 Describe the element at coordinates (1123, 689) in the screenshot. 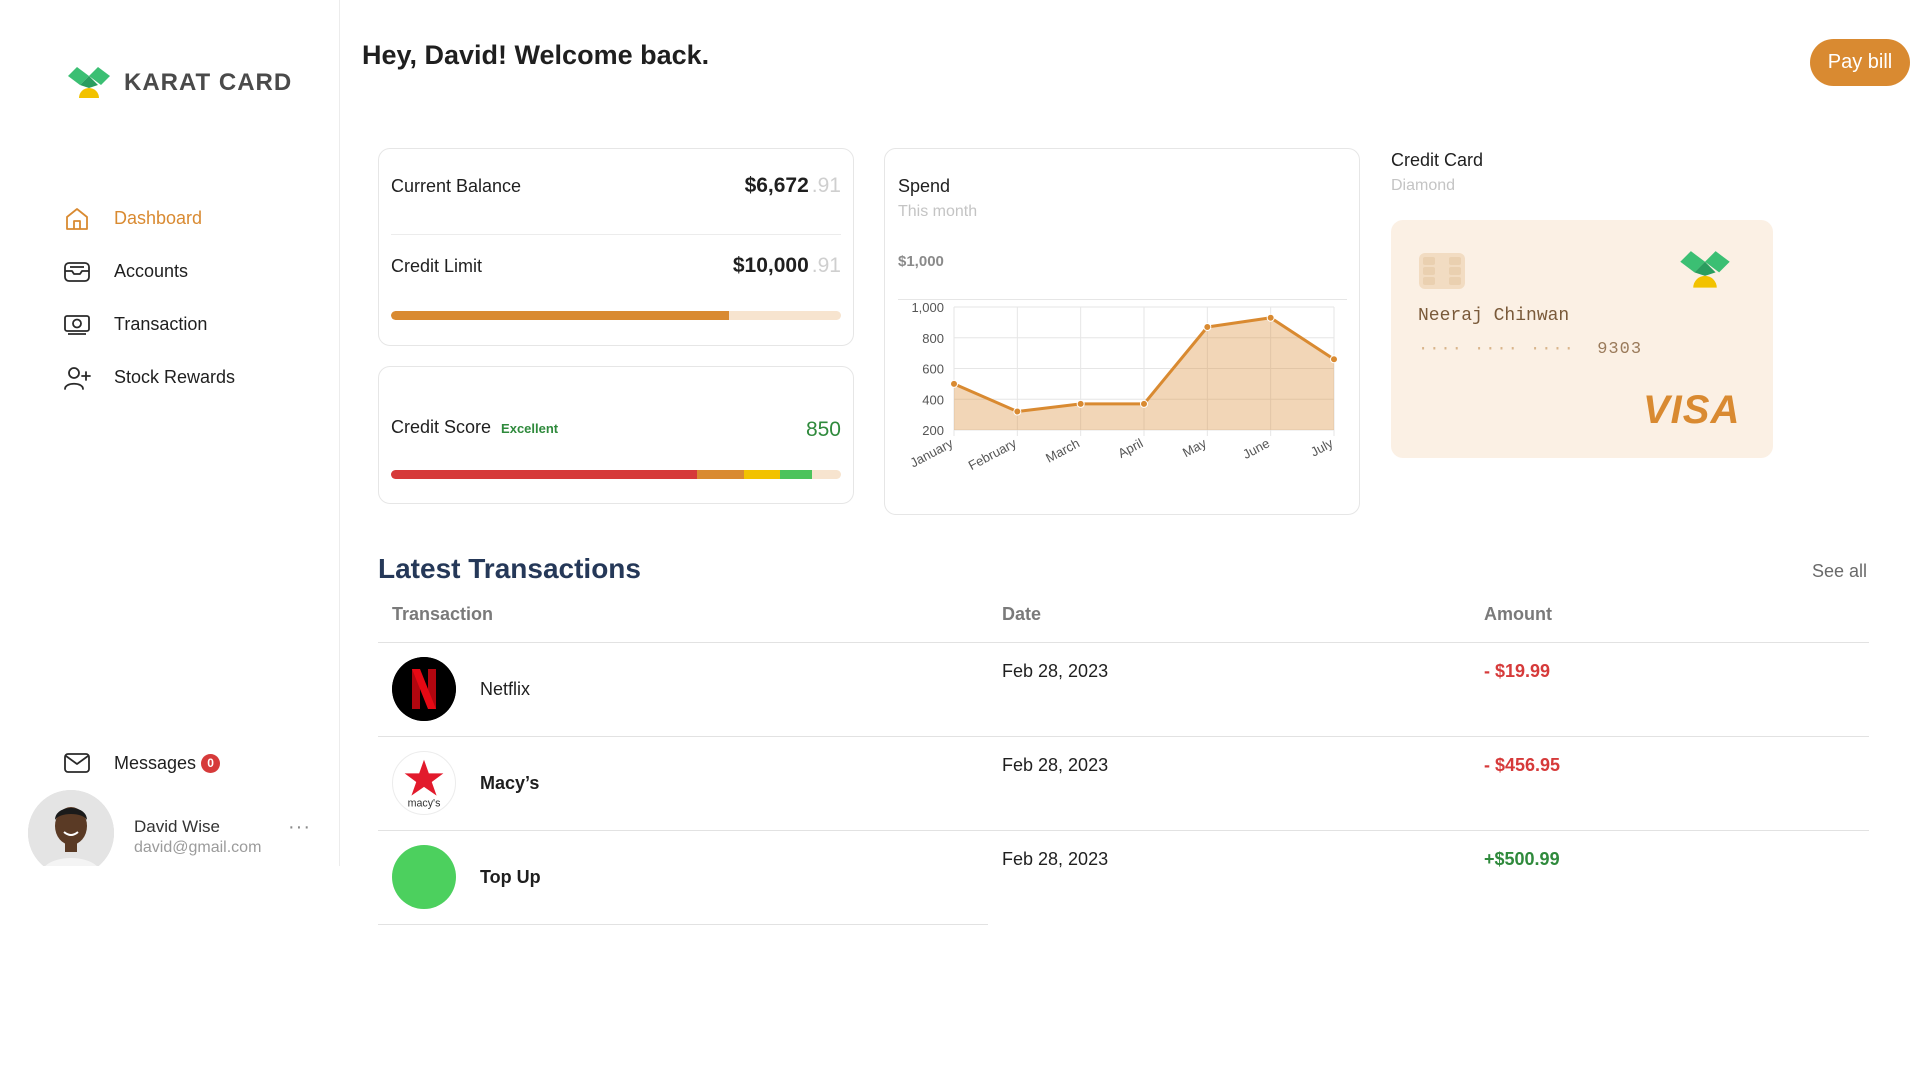

I see `table-row: Netflix Feb 28, 2023 - $19.99` at that location.